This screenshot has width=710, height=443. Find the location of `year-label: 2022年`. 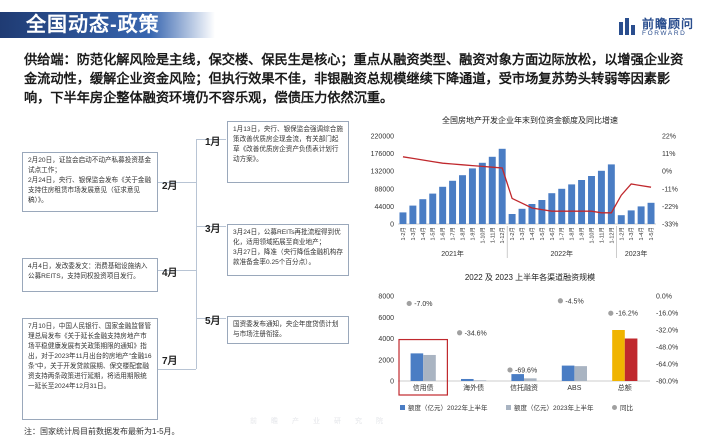

year-label: 2022年 is located at coordinates (561, 253).